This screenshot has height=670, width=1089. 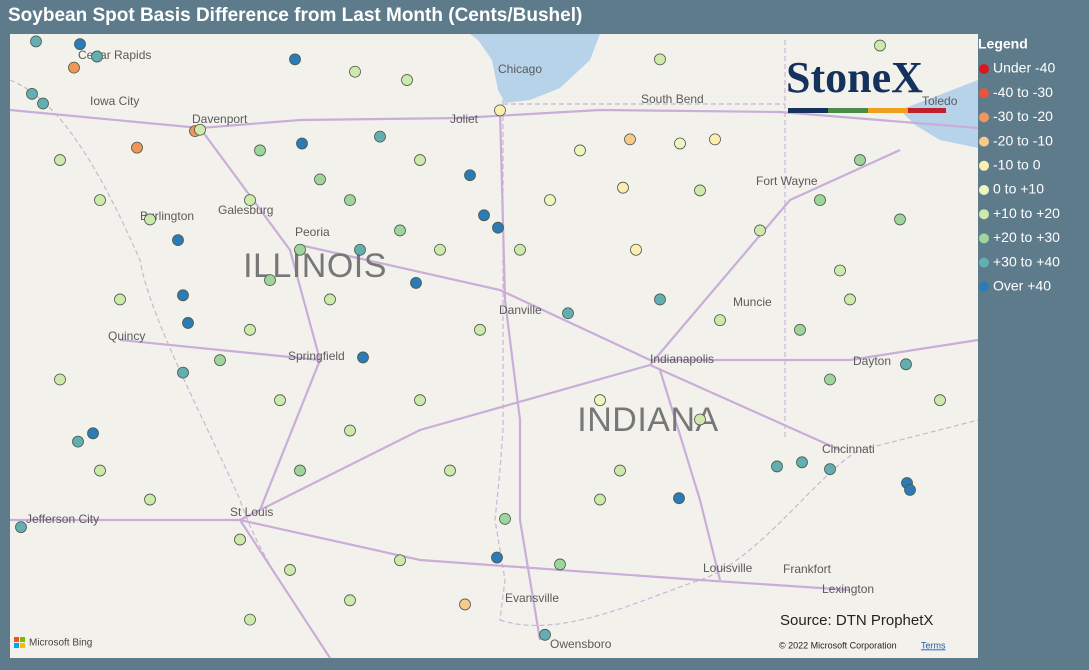 I want to click on city-label: Muncie, so click(x=752, y=302).